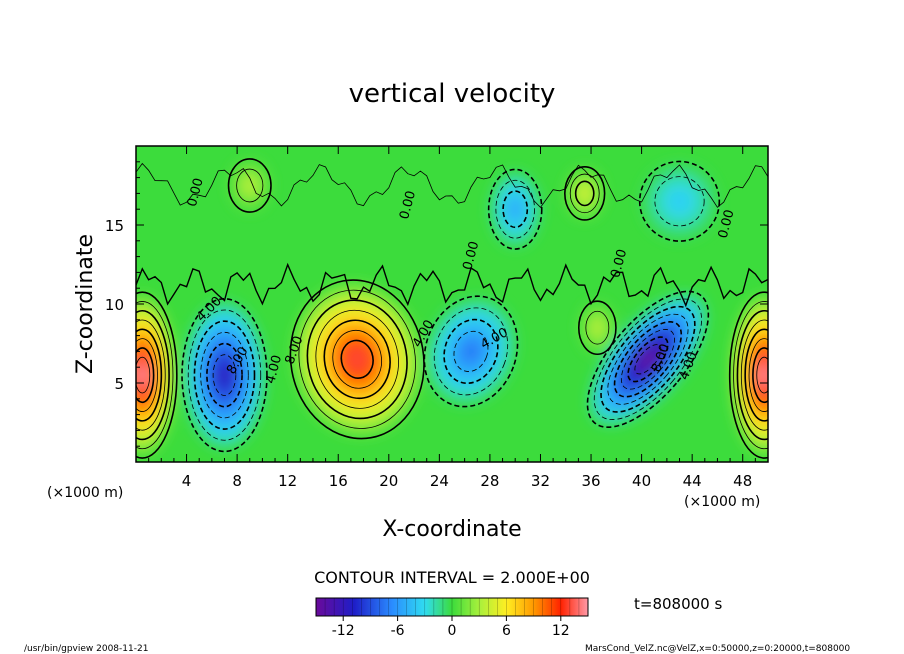 This screenshot has width=904, height=654. I want to click on colorbar-tick-label: -6, so click(398, 631).